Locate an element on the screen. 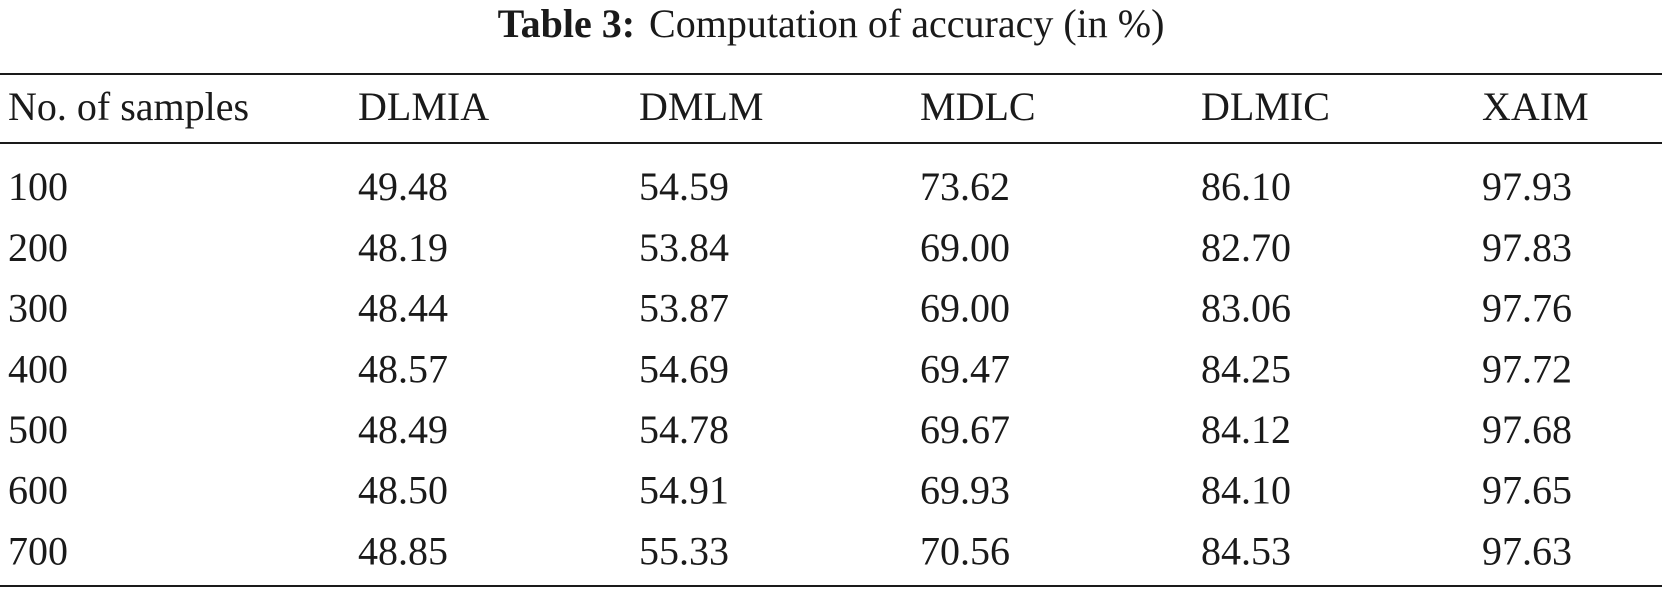  table-cell: 82.70 is located at coordinates (1246, 247).